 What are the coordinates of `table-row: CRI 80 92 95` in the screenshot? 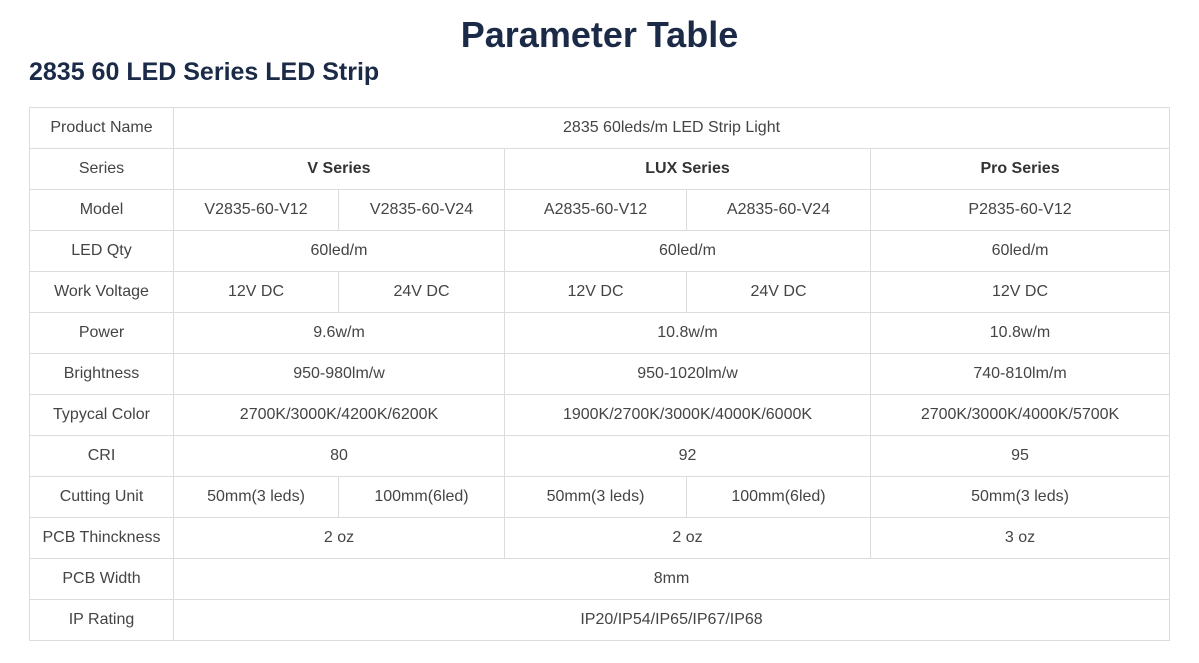 It's located at (600, 456).